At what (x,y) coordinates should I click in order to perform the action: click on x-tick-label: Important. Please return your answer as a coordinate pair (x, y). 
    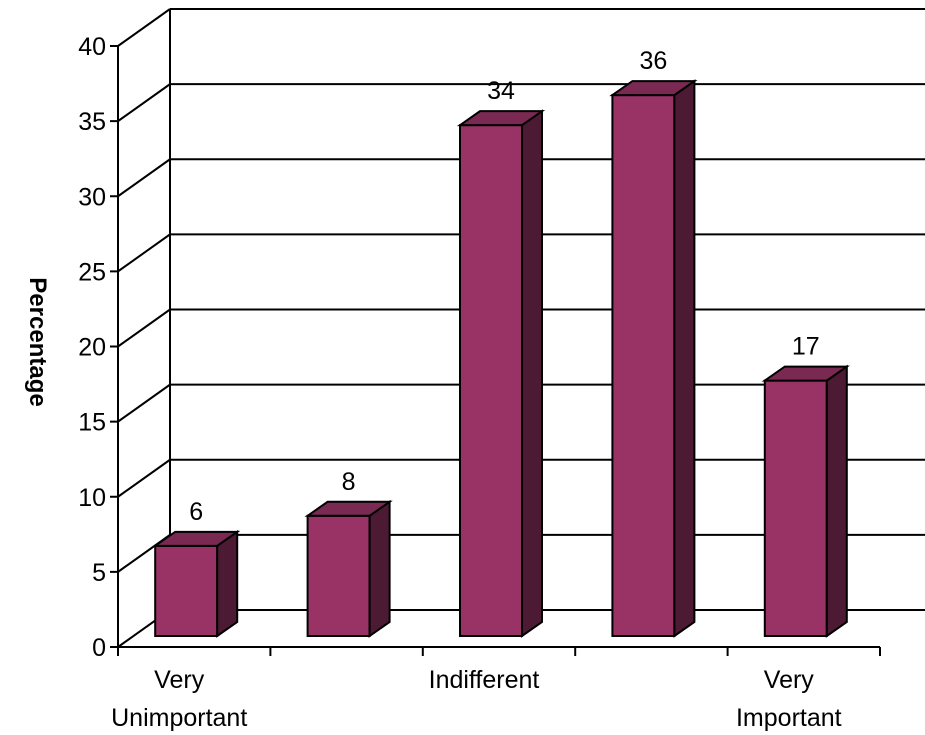
    Looking at the image, I should click on (789, 718).